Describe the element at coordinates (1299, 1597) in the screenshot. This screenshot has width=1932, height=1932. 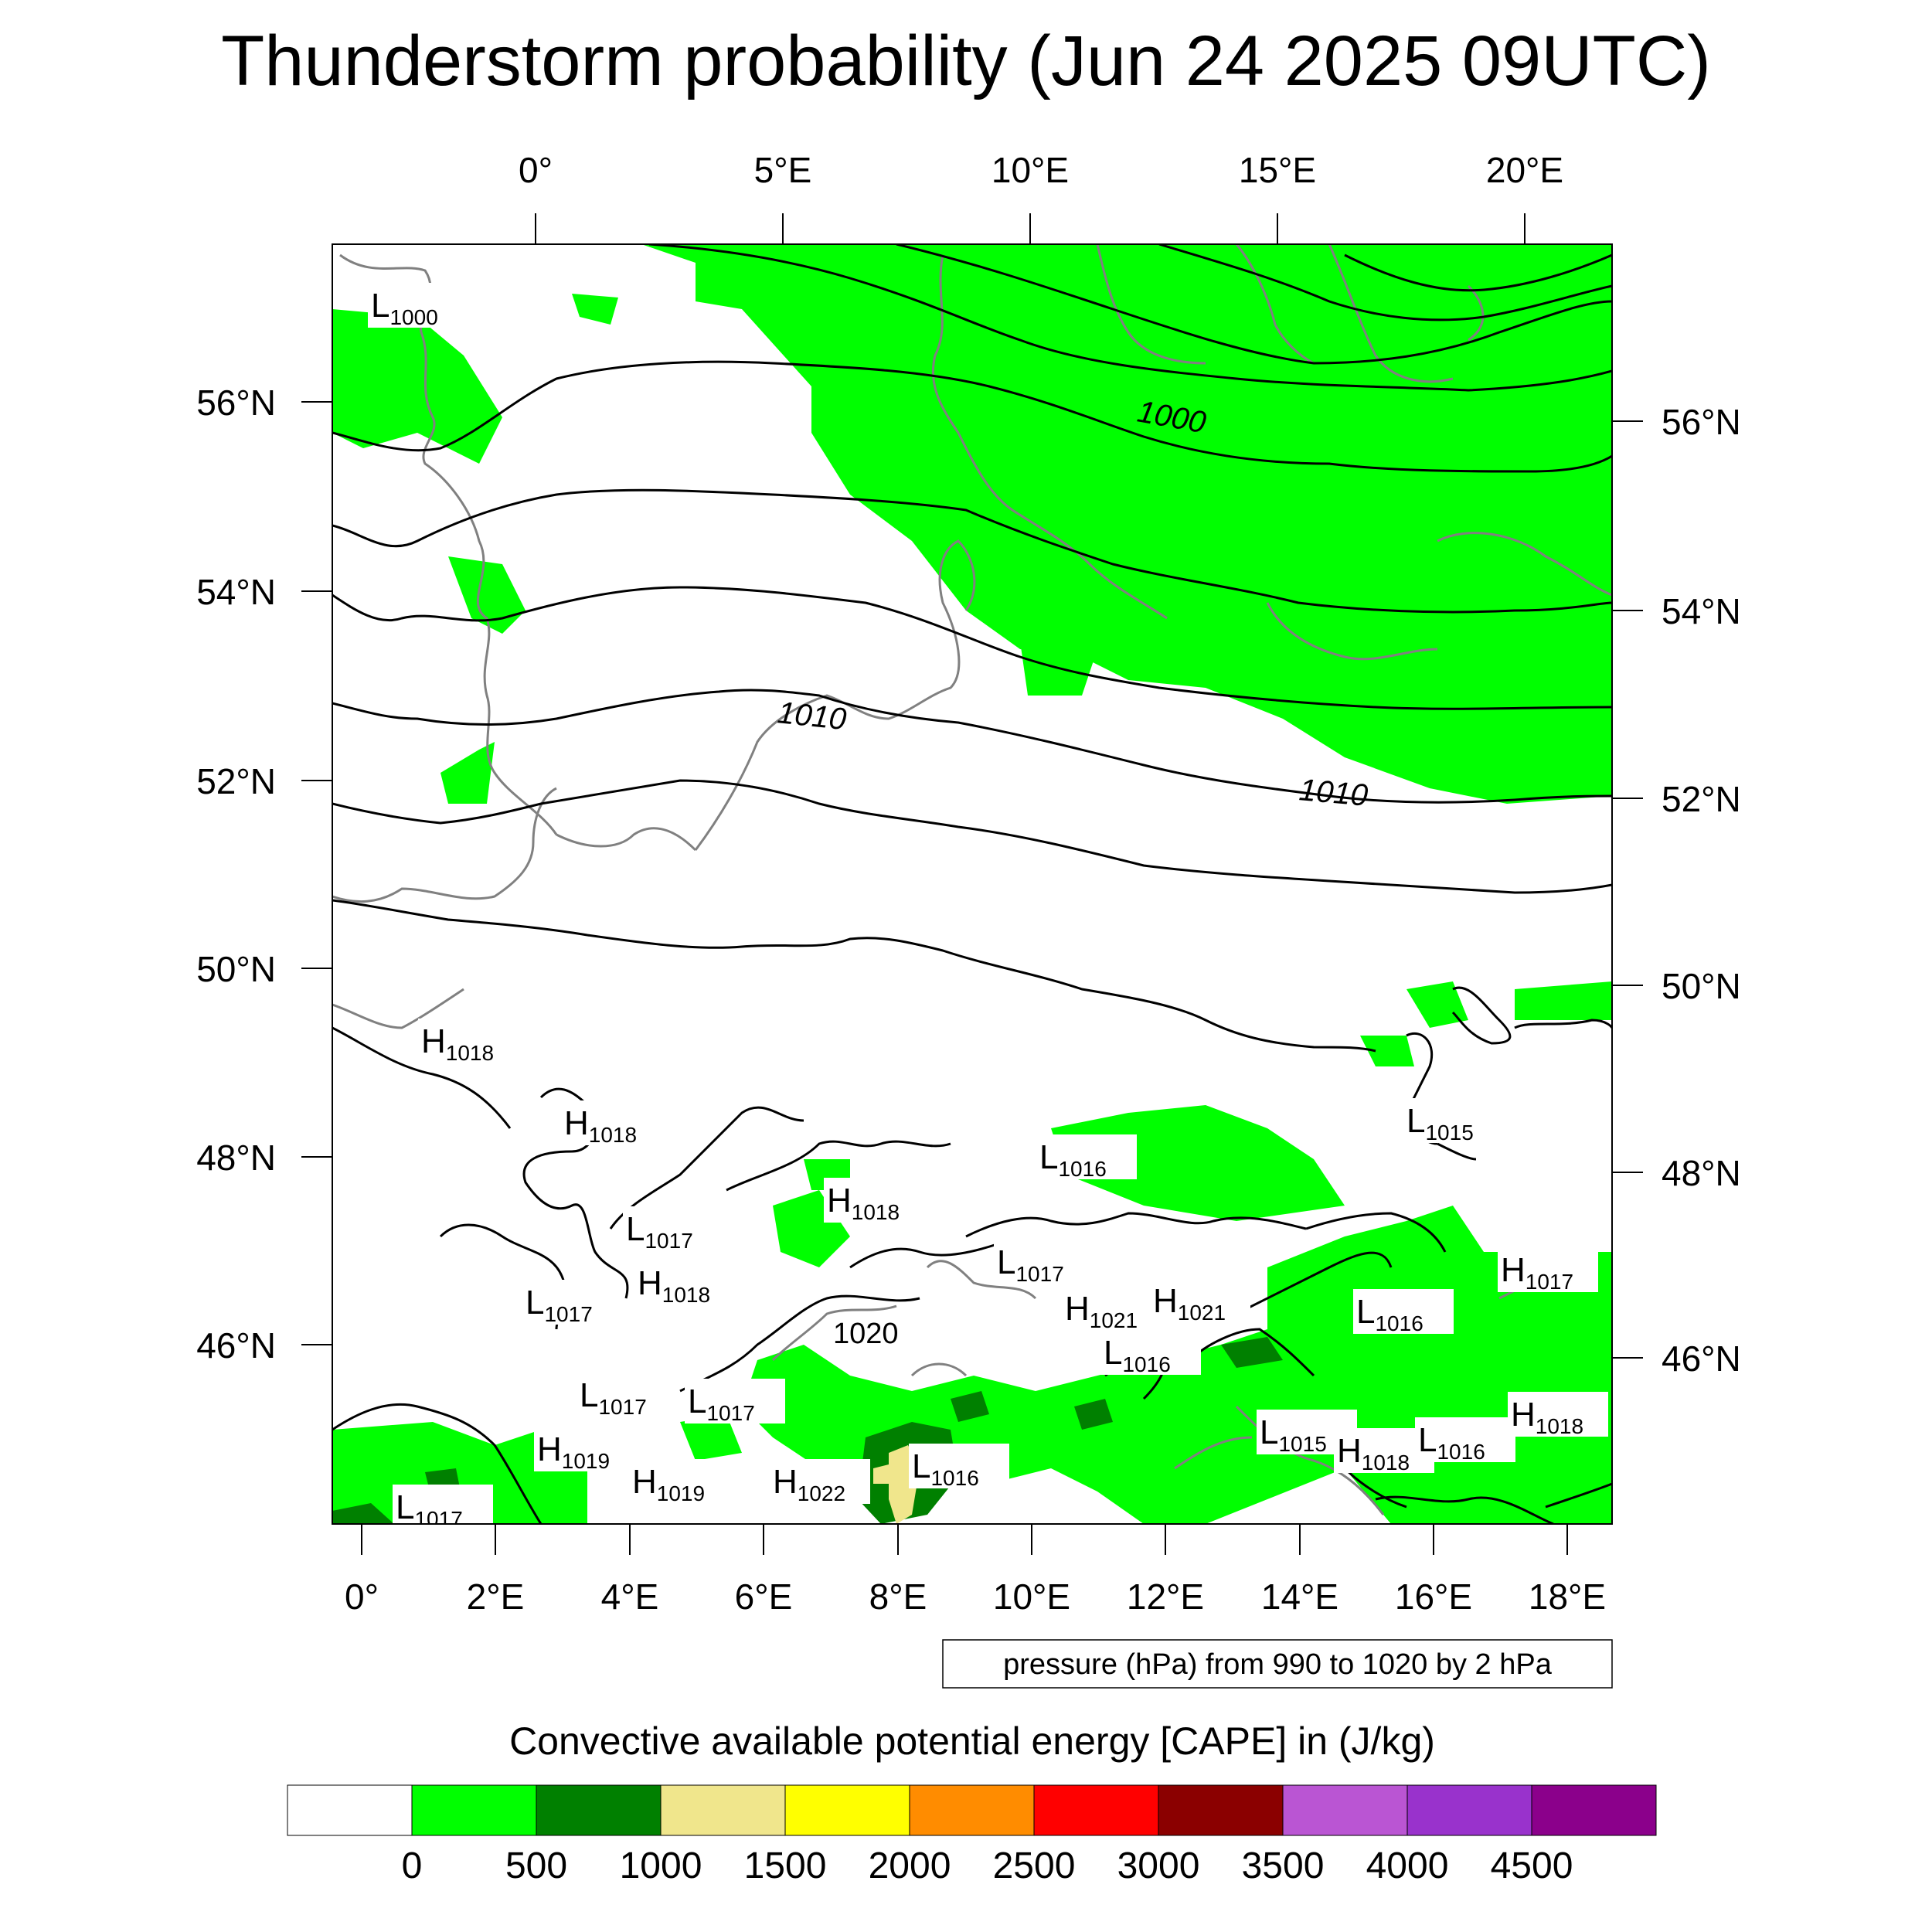
I see `bottom-tick-label: 14°E` at that location.